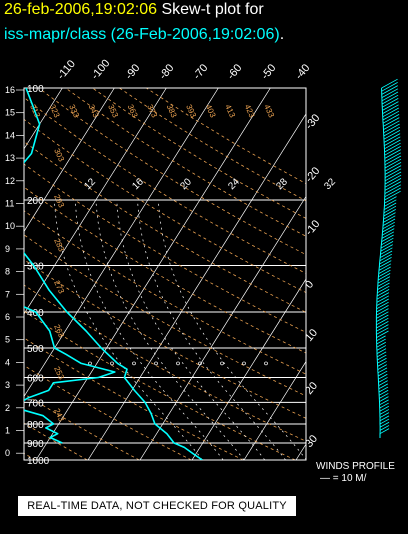  Describe the element at coordinates (35, 403) in the screenshot. I see `pressure-label: 700` at that location.